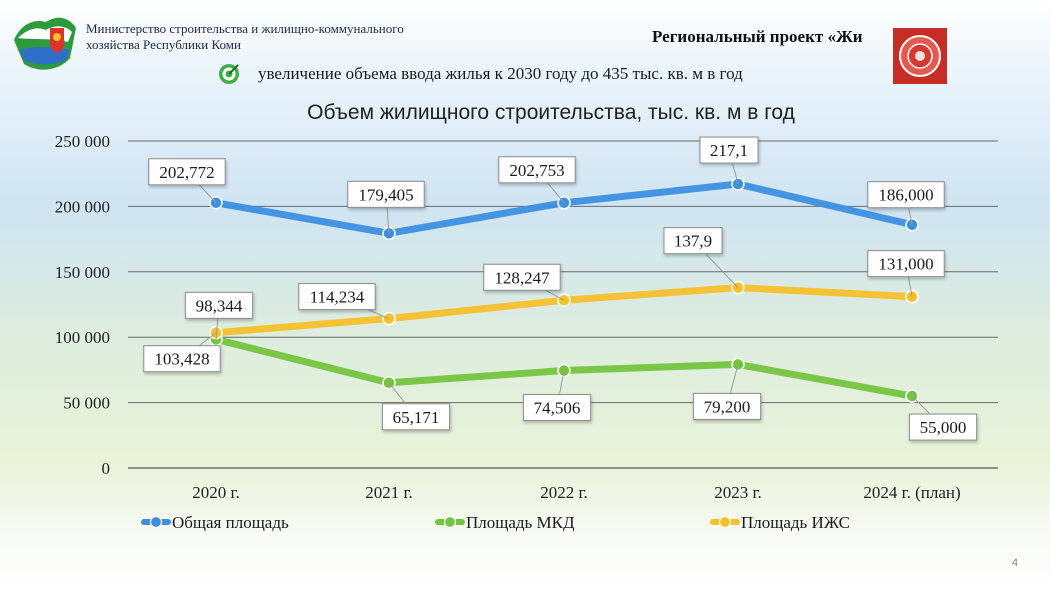 This screenshot has width=1050, height=590. What do you see at coordinates (520, 522) in the screenshot?
I see `legend-label: Площадь МКД` at bounding box center [520, 522].